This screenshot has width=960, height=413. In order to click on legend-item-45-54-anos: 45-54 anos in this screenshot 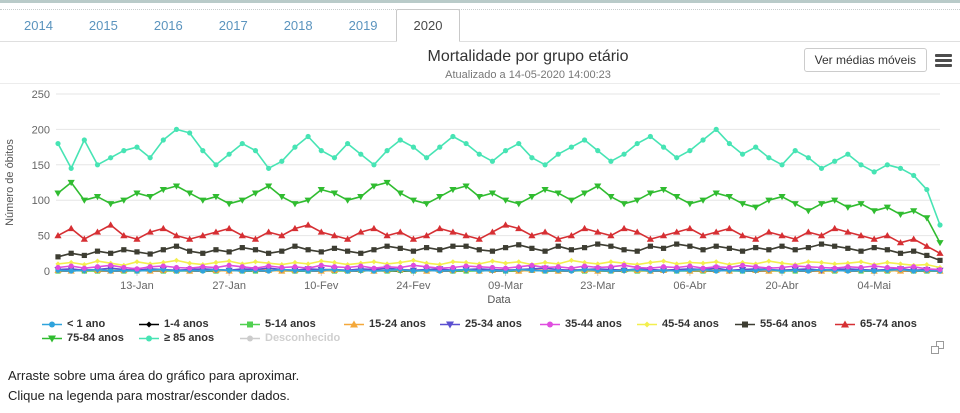, I will do `click(686, 324)`.